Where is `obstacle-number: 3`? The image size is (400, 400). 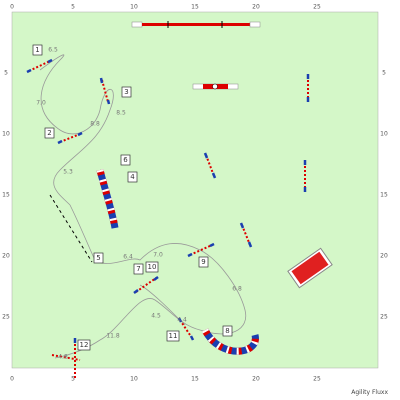 obstacle-number: 3 is located at coordinates (126, 92).